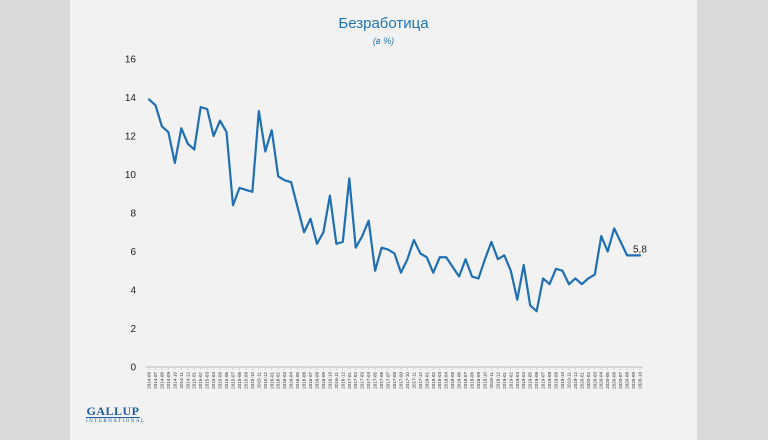 This screenshot has width=768, height=440. Describe the element at coordinates (620, 380) in the screenshot. I see `x-tick-label: 2020-07` at that location.